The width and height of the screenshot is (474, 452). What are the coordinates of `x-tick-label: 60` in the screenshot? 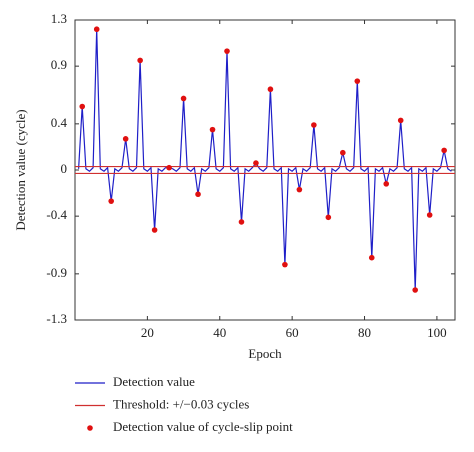 It's located at (292, 332).